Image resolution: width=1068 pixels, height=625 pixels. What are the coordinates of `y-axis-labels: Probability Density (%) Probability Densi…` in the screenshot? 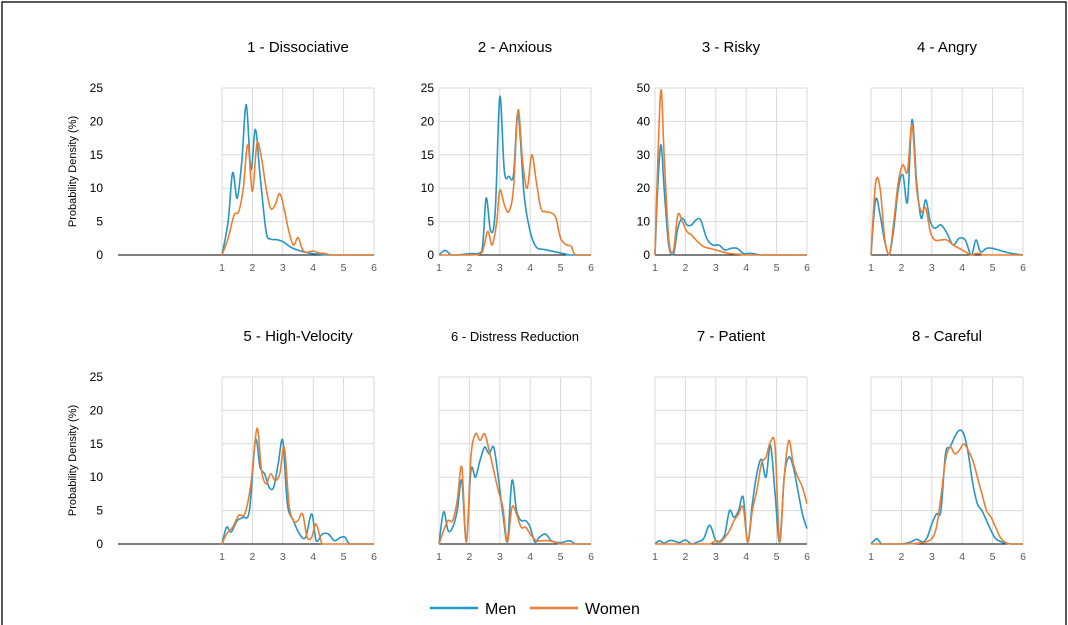 It's located at (73, 316).